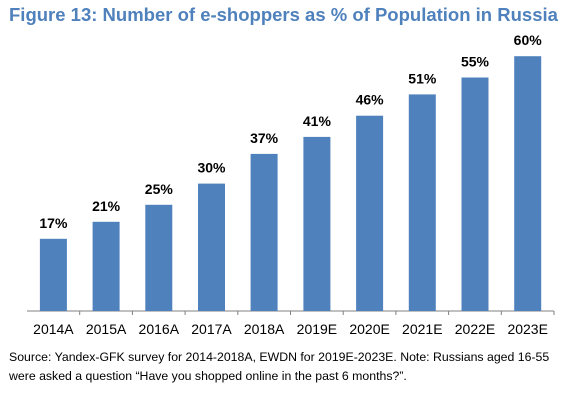  I want to click on x-tick-label: 2019E, so click(317, 329).